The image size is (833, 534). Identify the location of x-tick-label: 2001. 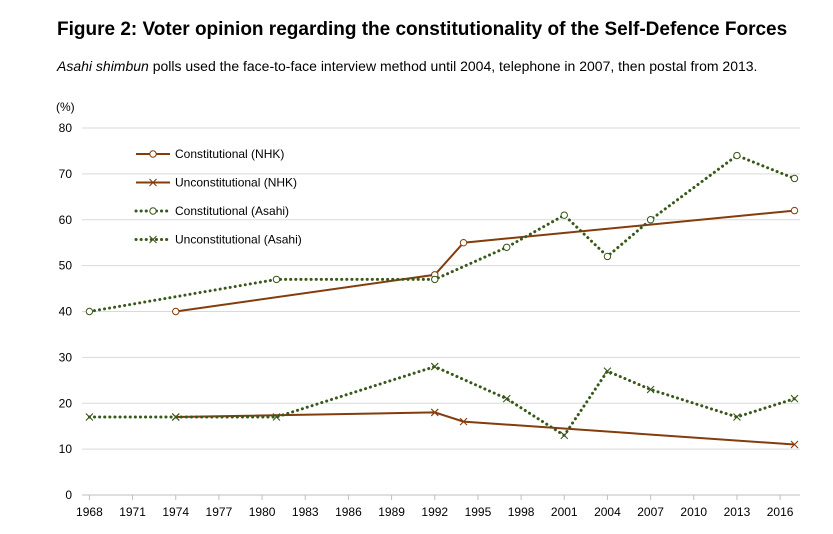
(564, 512).